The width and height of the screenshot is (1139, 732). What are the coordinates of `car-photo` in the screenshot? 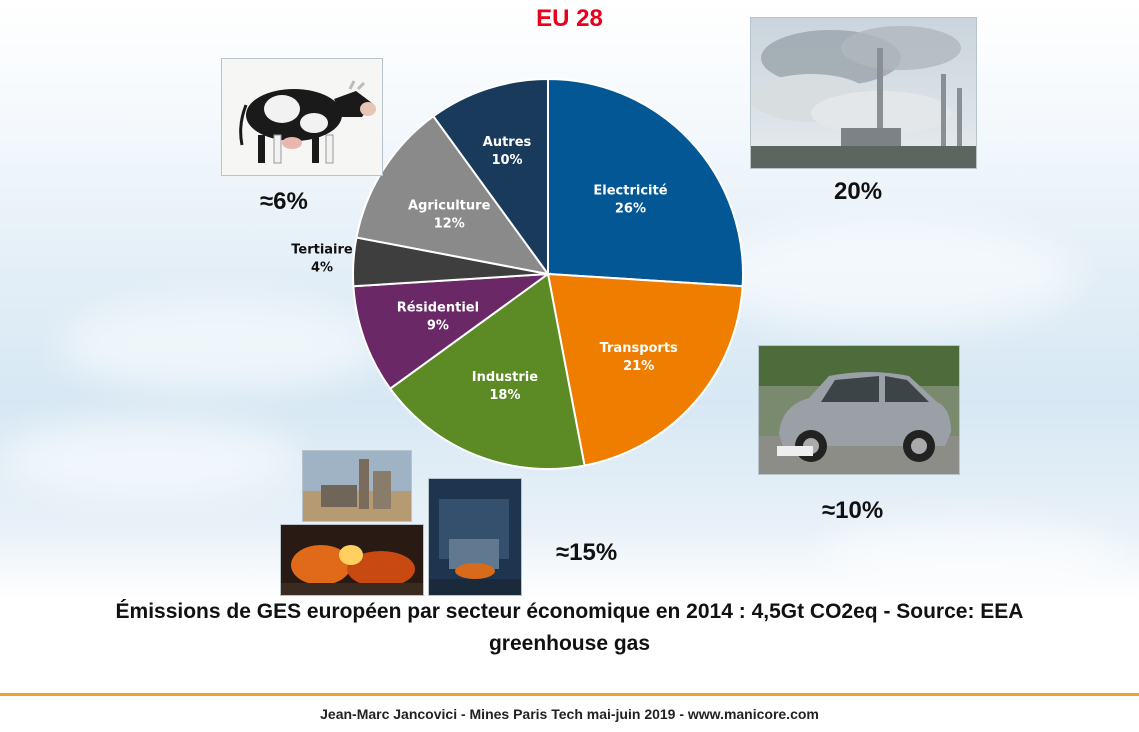 It's located at (859, 410).